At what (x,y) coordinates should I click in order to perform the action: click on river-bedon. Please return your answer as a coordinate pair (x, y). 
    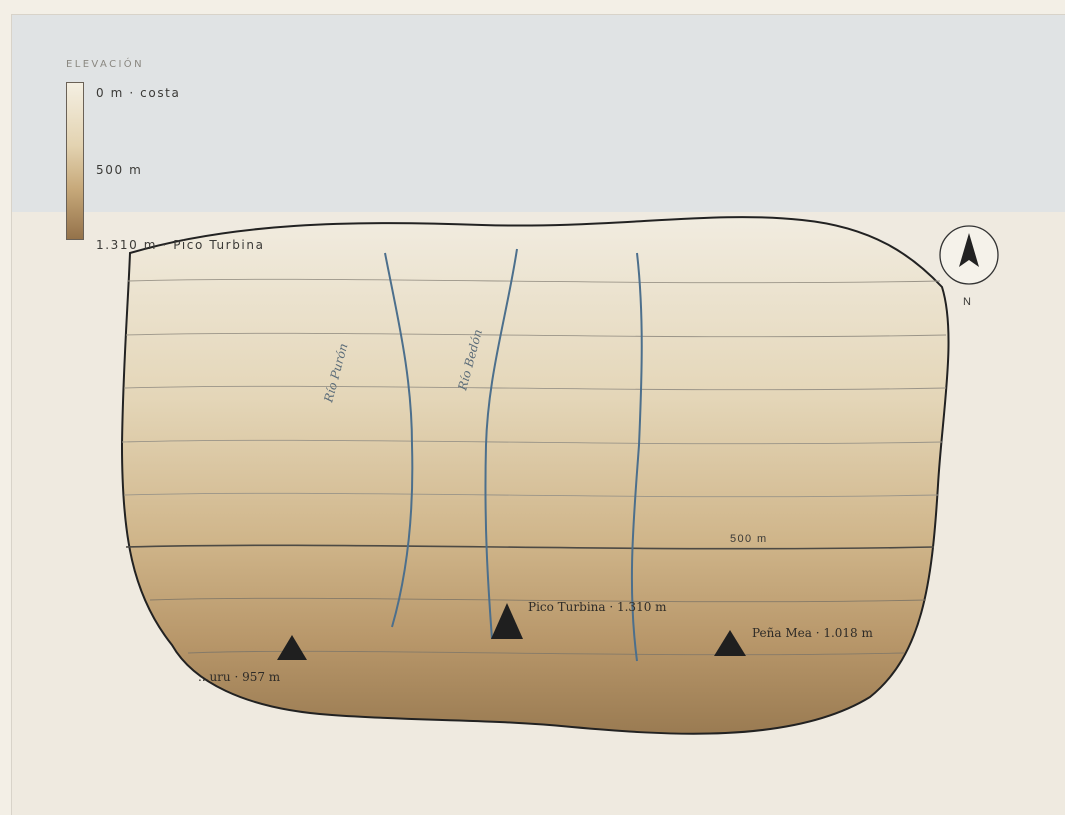
    Looking at the image, I should click on (501, 444).